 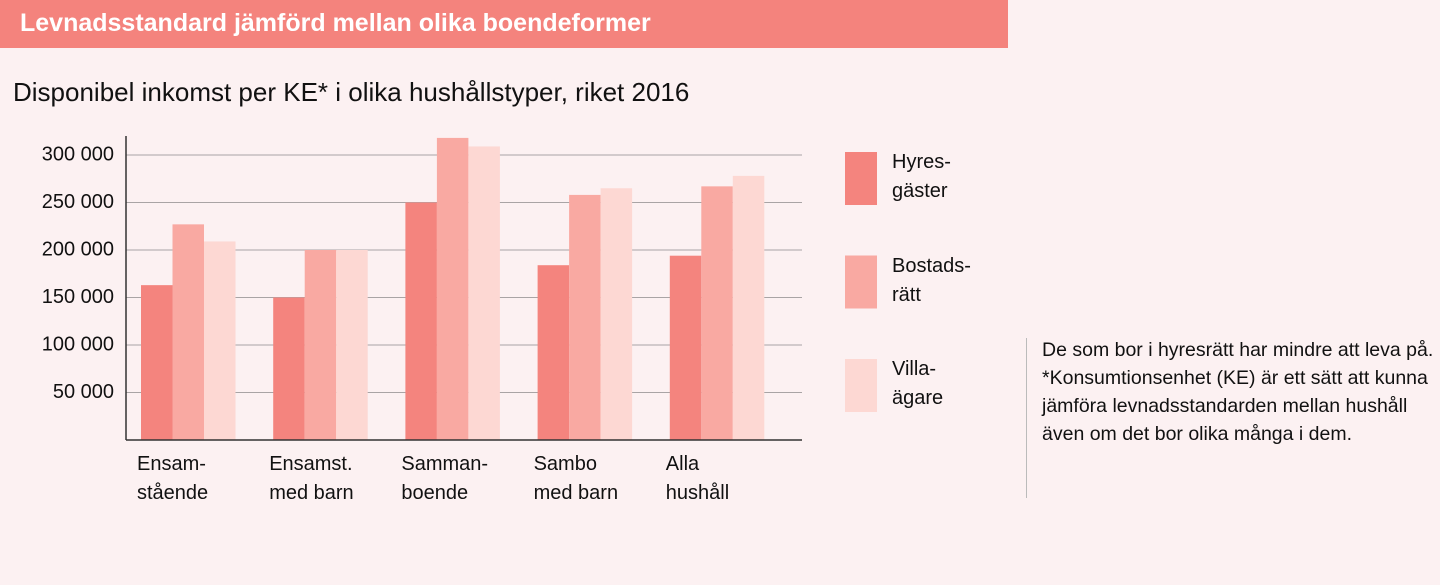 I want to click on y-tick-label: 300 000, so click(x=78, y=154).